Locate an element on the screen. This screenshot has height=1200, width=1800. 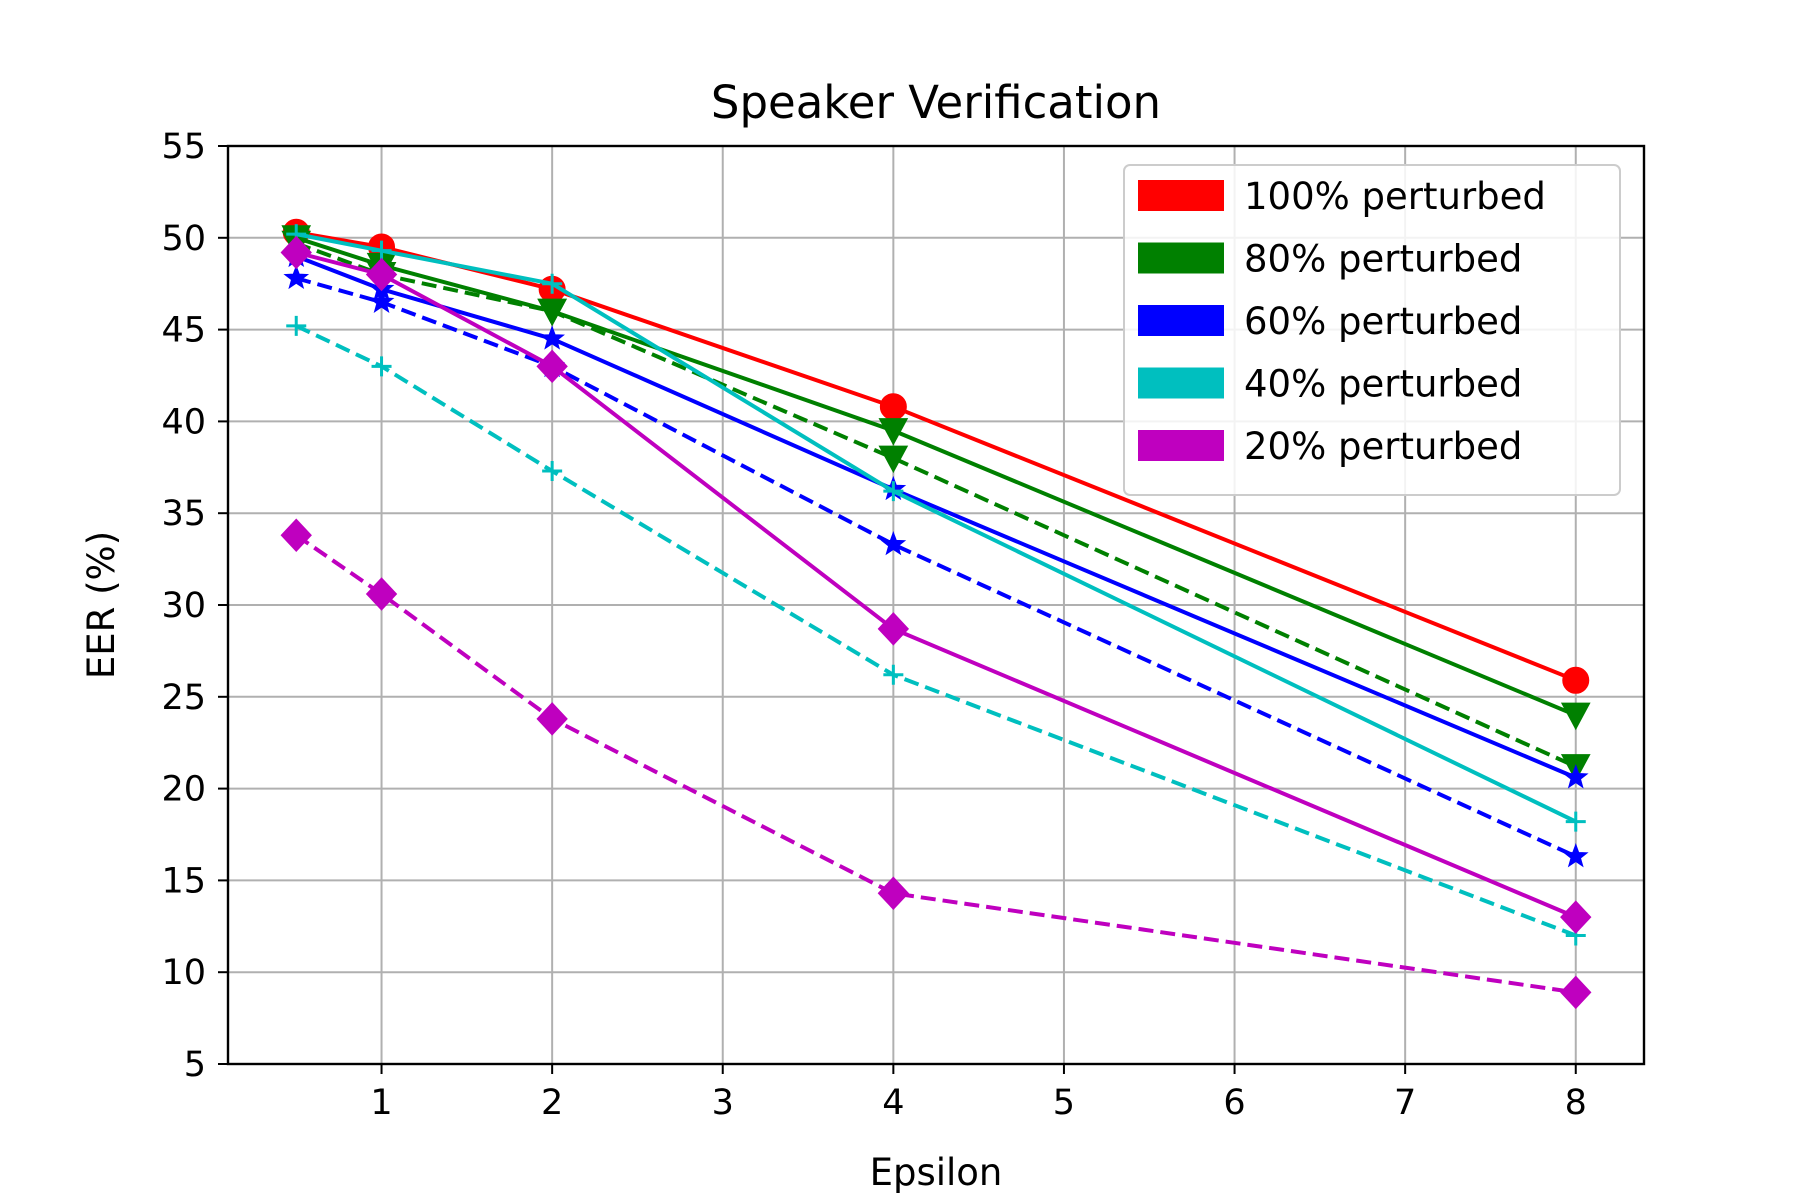
x-tick-label: 1 is located at coordinates (381, 1103).